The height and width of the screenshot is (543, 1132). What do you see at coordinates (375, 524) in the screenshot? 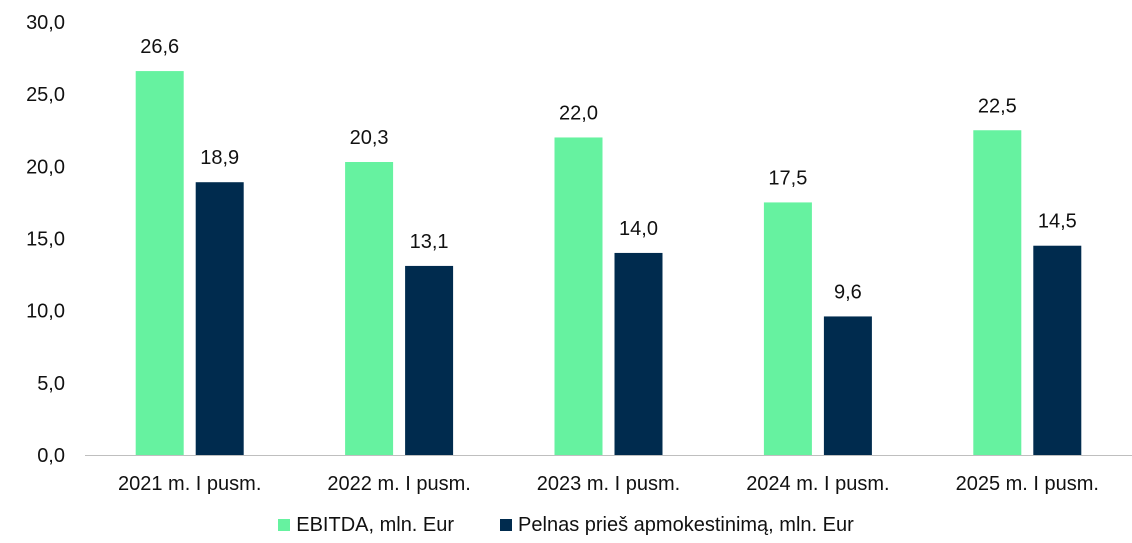
I see `legend-label-ebitda: EBITDA, mln. Eur` at bounding box center [375, 524].